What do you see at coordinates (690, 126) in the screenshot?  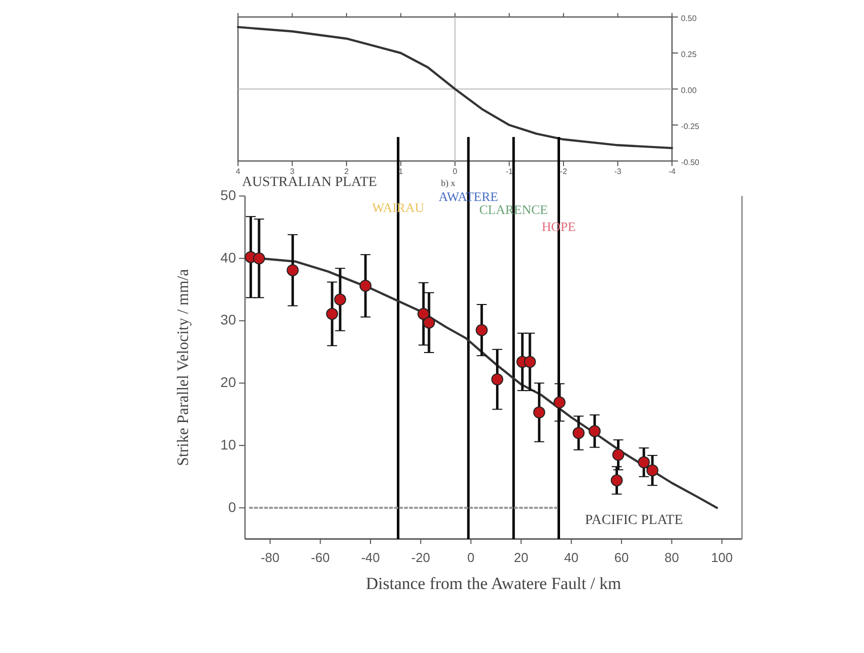 I see `y2-tick-label: -0.25` at bounding box center [690, 126].